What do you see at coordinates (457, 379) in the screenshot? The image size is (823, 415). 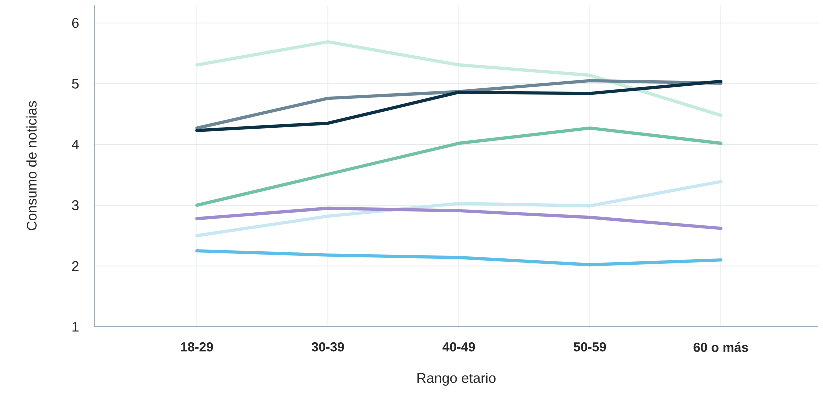 I see `x-axis-title: Rango etario` at bounding box center [457, 379].